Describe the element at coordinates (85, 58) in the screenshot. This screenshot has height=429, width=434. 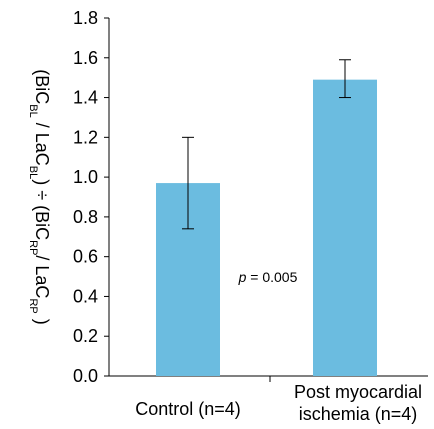
I see `y-tick-label: 1.6` at that location.